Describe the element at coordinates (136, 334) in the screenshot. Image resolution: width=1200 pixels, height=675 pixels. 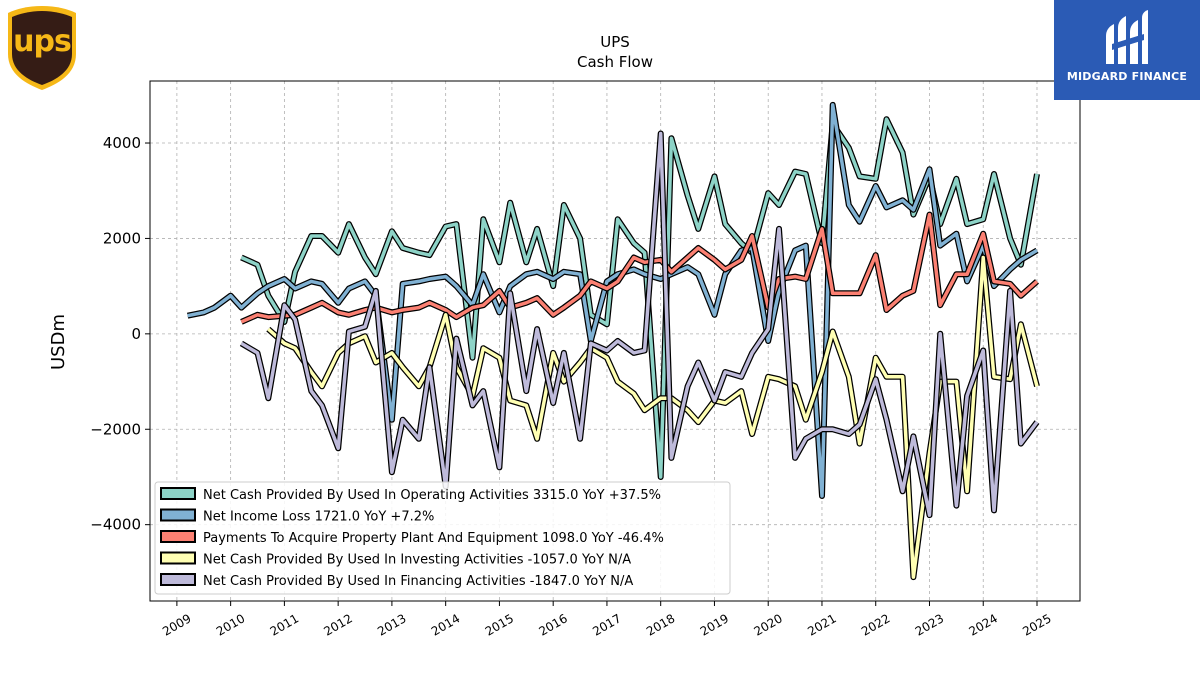
I see `y-tick-label: 0` at that location.